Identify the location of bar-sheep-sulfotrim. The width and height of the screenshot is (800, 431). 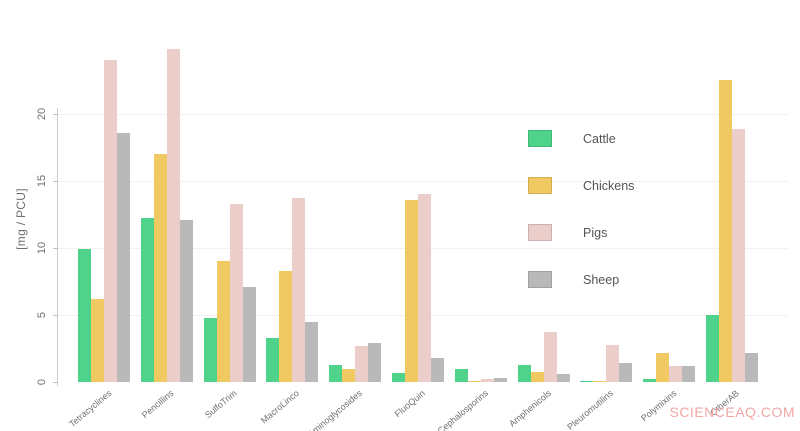
(249, 334).